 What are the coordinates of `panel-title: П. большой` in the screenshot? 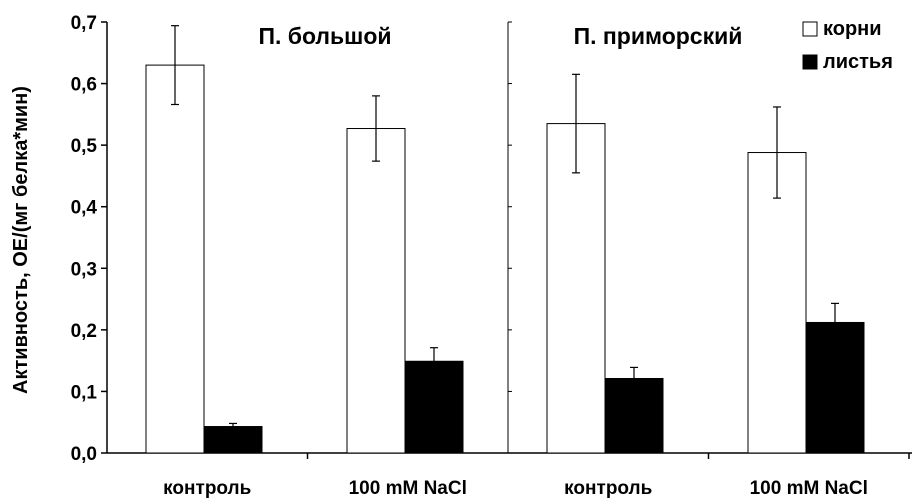 It's located at (324, 36).